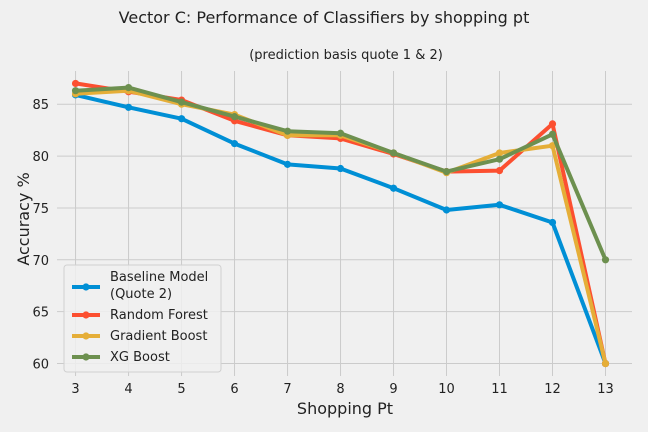 This screenshot has height=432, width=648. I want to click on x-tick-label: 7, so click(287, 389).